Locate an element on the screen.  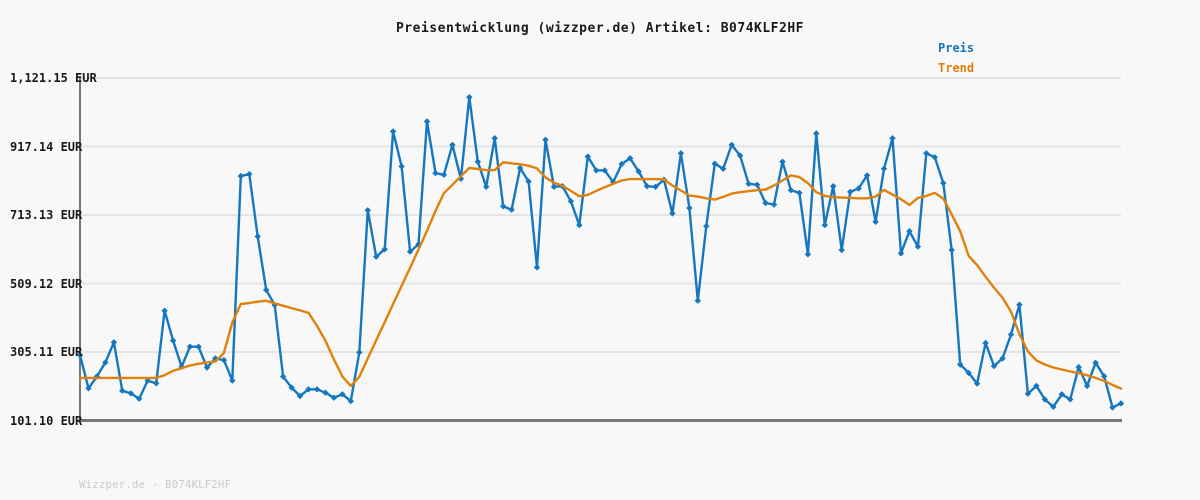
y-axis-tick-label: 305.11 EUR is located at coordinates (46, 352).